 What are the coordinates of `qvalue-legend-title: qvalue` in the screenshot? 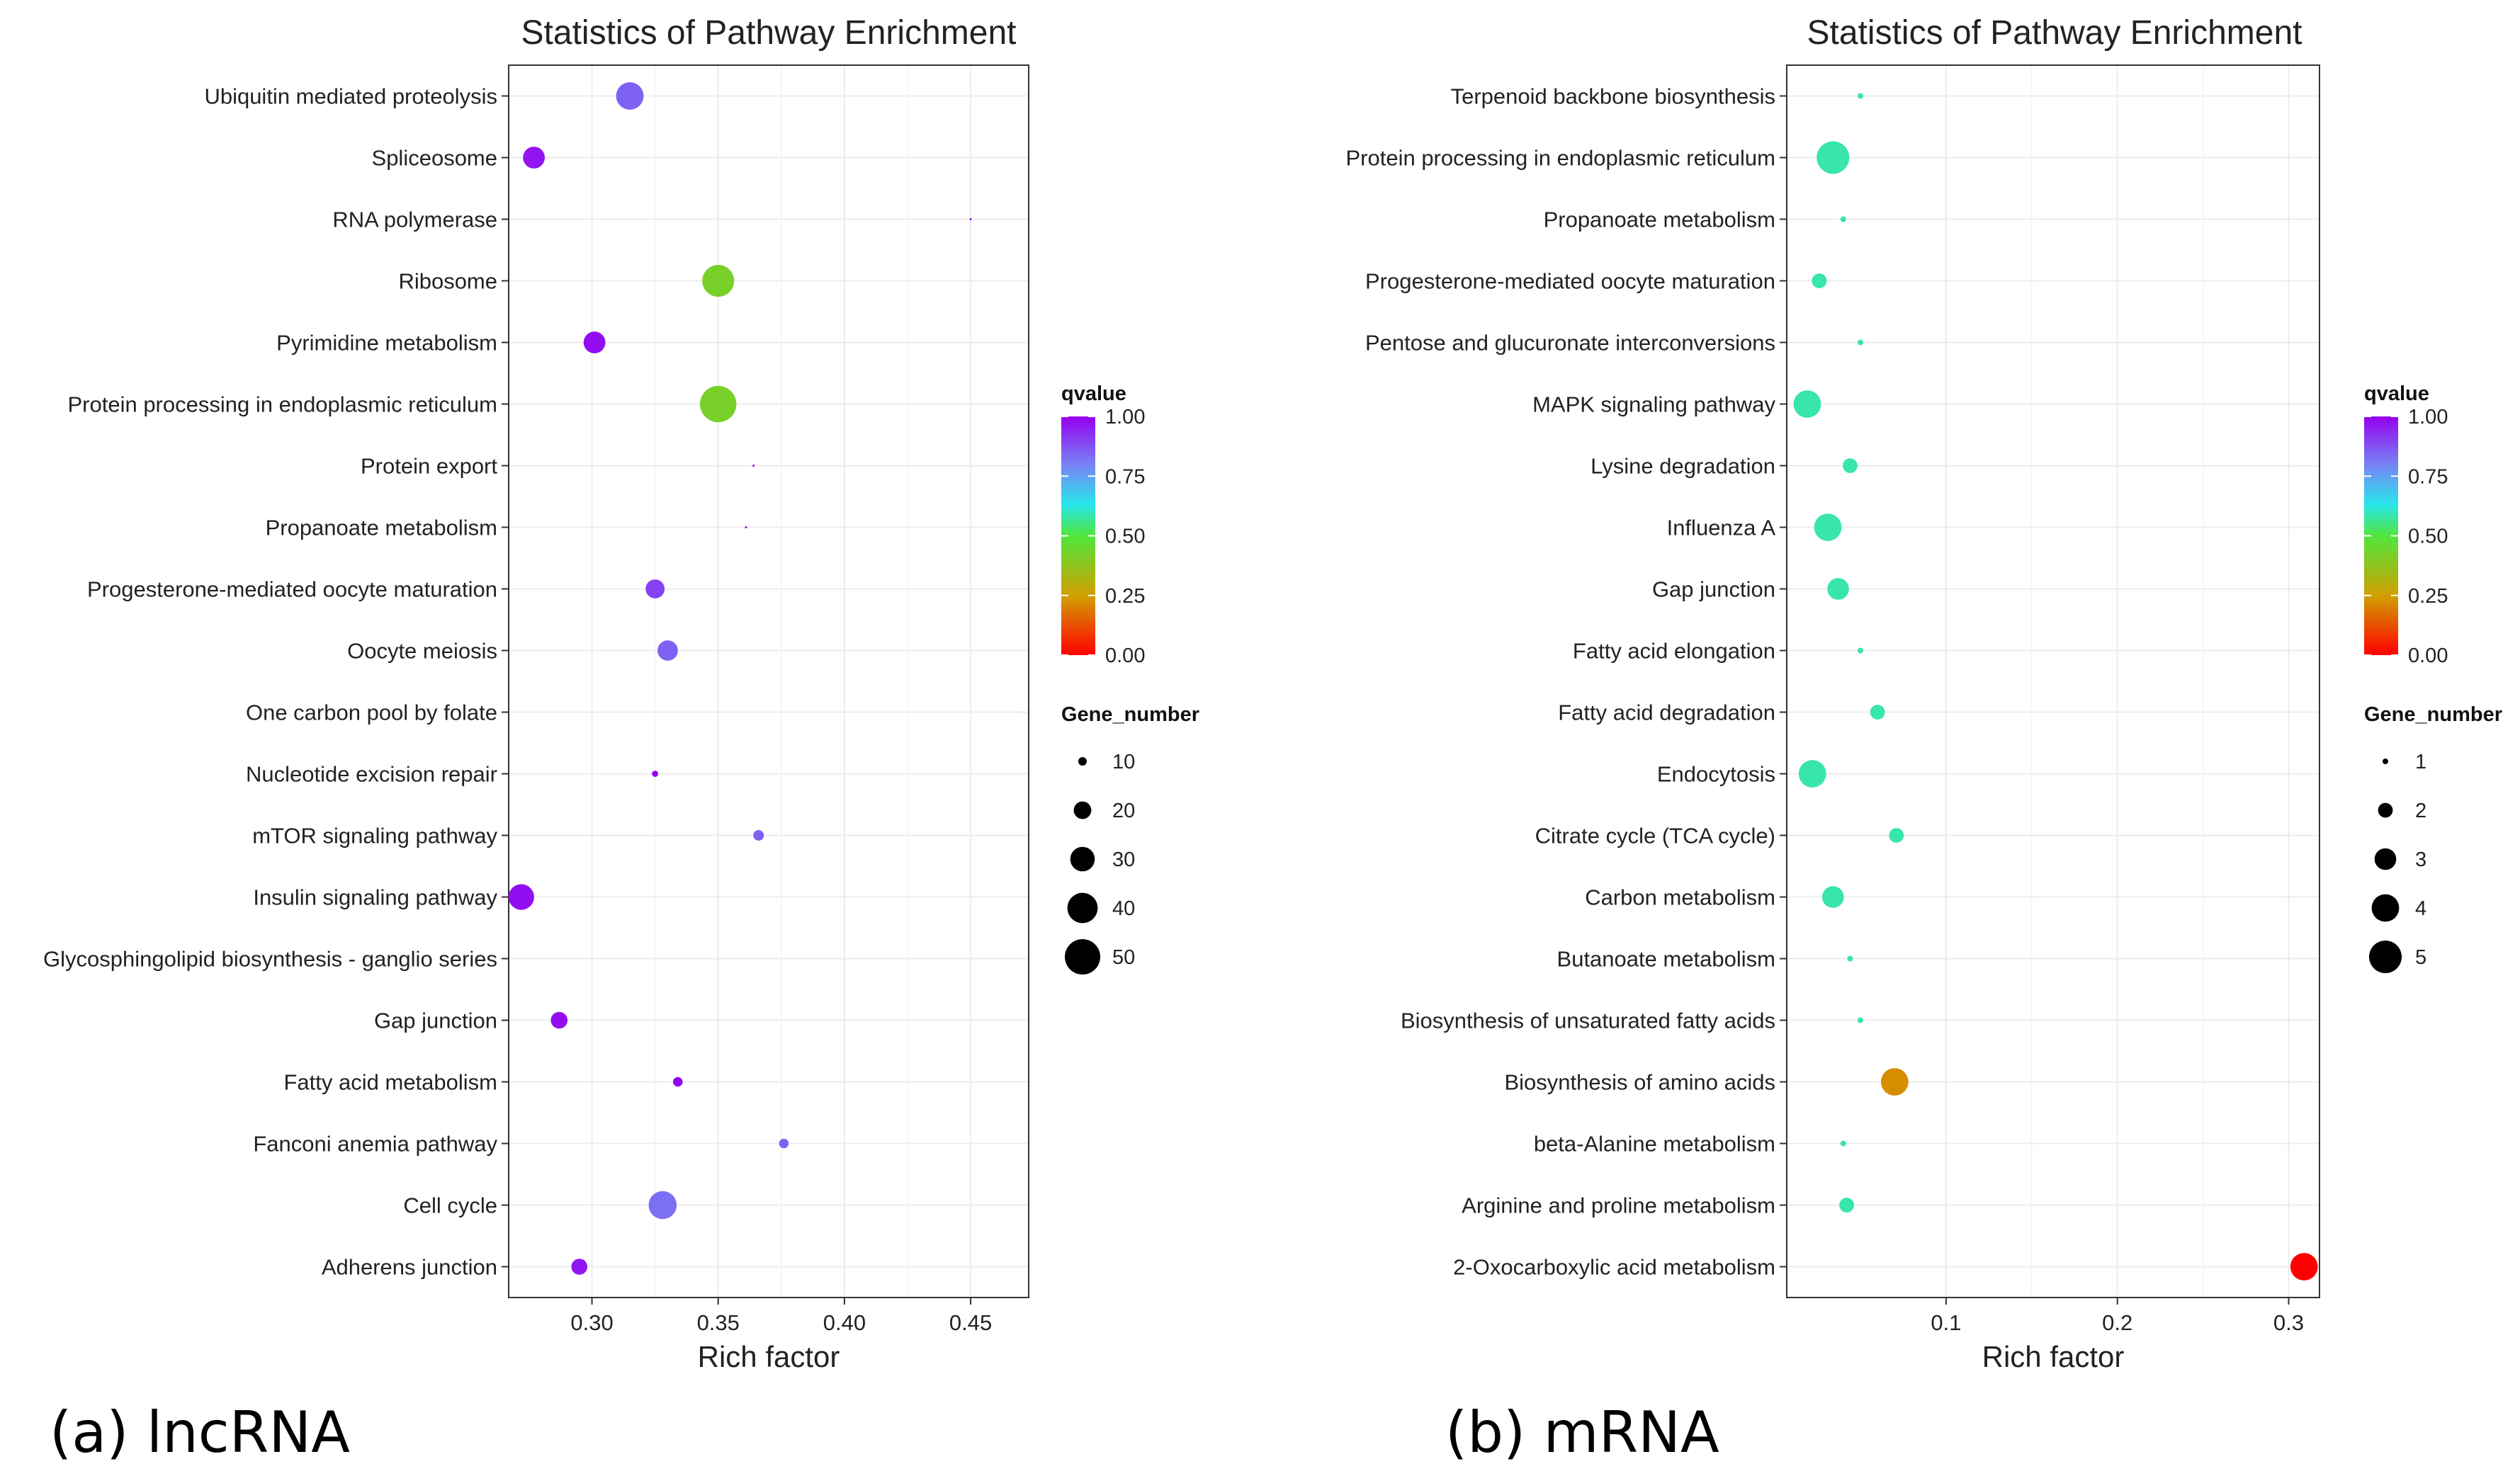 It's located at (1093, 393).